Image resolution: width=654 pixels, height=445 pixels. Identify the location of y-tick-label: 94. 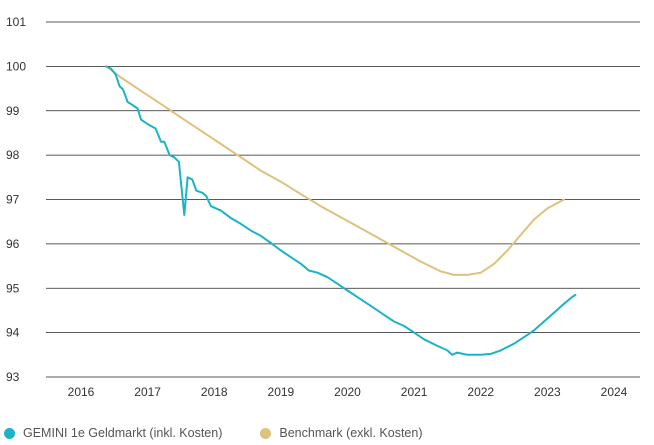
(13, 333).